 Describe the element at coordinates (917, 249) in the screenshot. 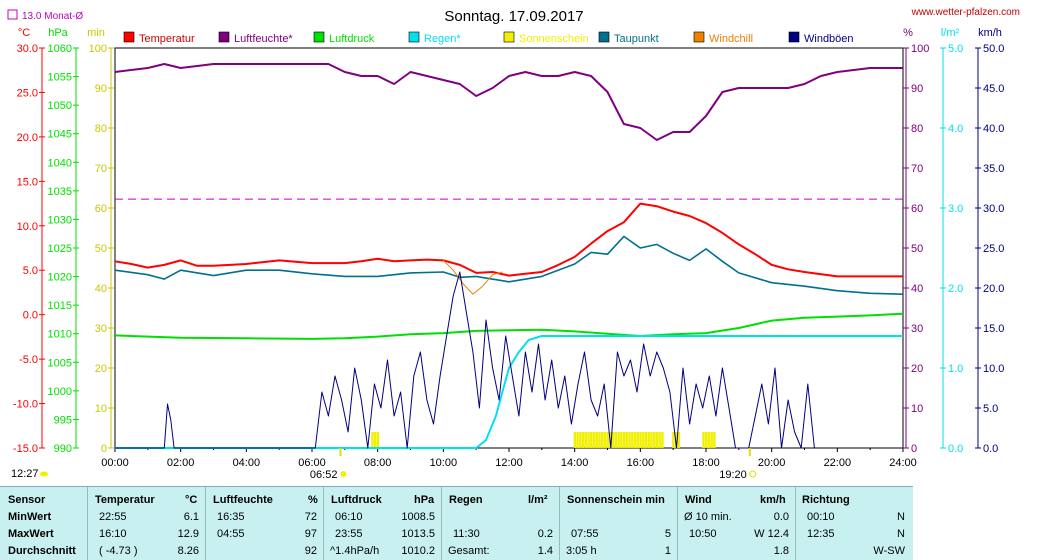

I see `luftfeuchte_pct-tick-label: 50` at that location.